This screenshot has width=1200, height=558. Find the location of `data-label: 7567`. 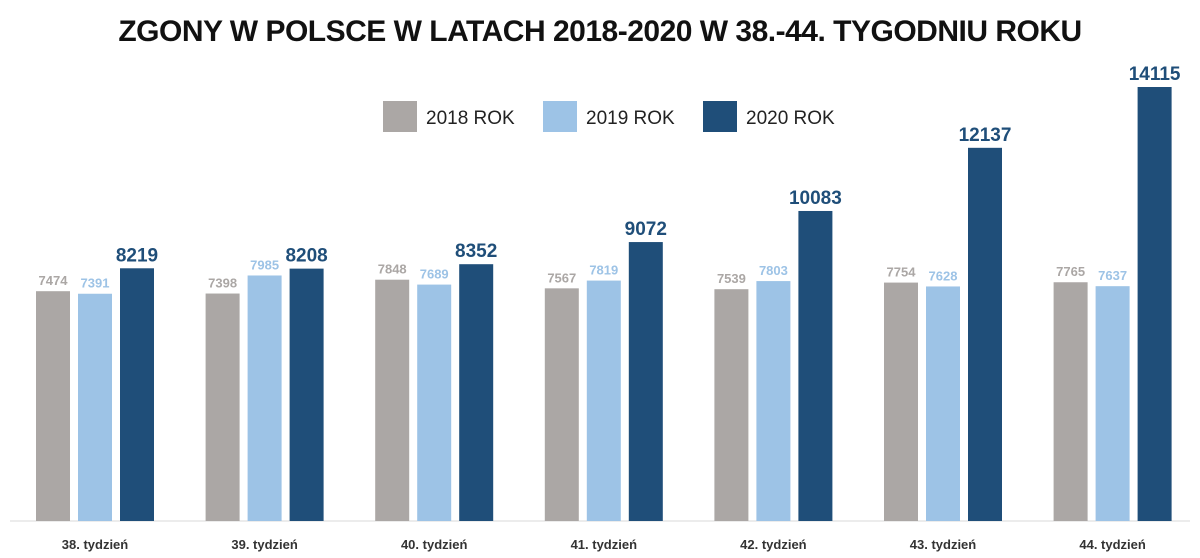

data-label: 7567 is located at coordinates (561, 277).